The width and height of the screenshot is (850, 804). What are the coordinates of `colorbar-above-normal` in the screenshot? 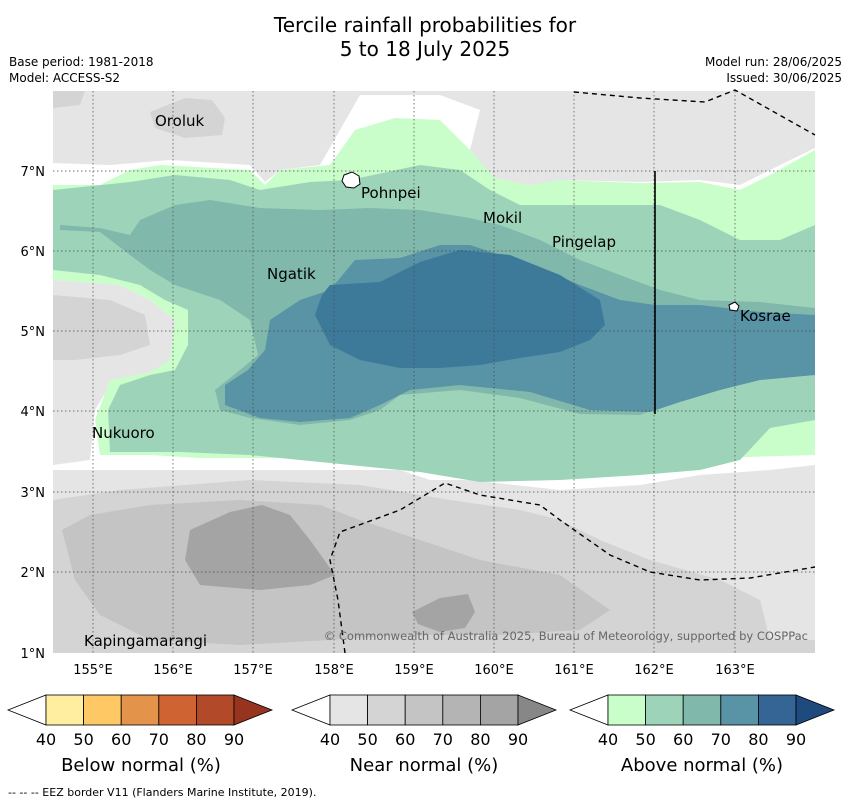 It's located at (702, 710).